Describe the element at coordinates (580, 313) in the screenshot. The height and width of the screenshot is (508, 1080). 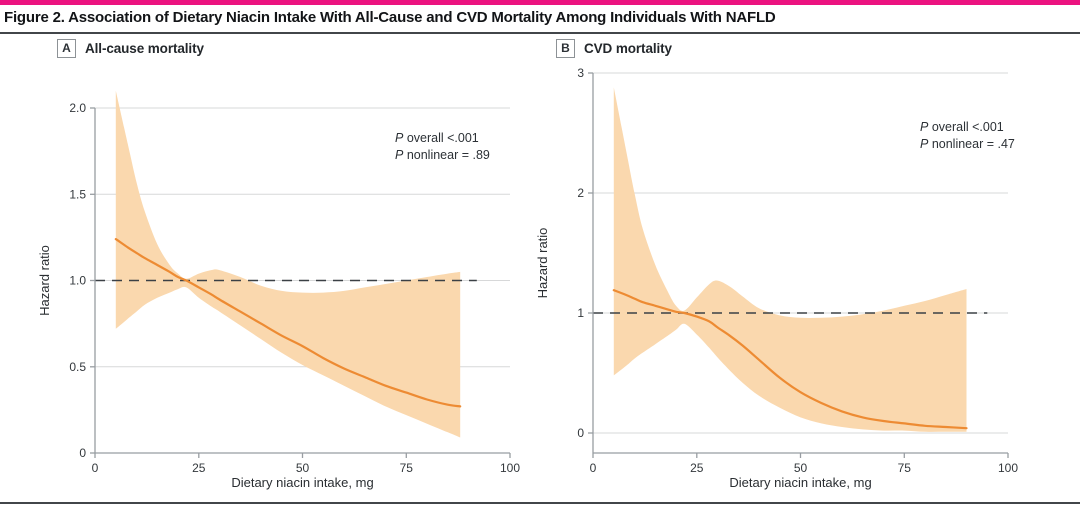
I see `svg-text: 1` at that location.